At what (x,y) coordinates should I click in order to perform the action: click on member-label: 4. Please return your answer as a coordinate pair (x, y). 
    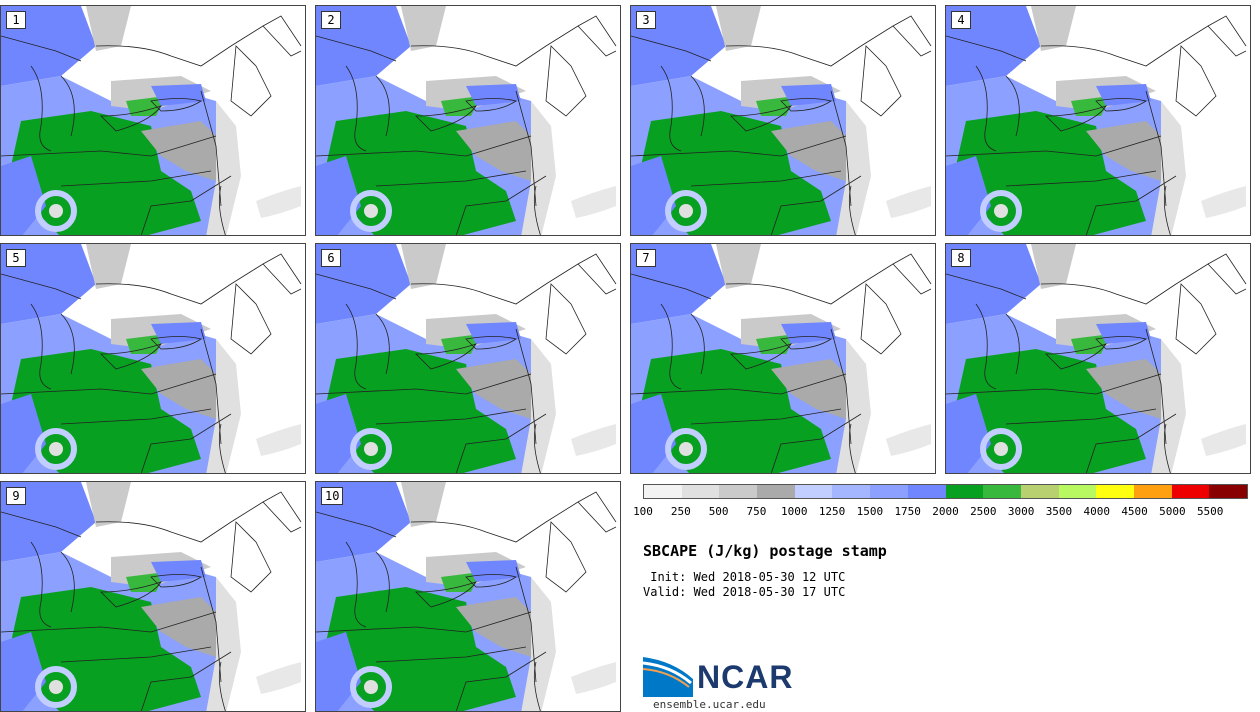
    Looking at the image, I should click on (961, 20).